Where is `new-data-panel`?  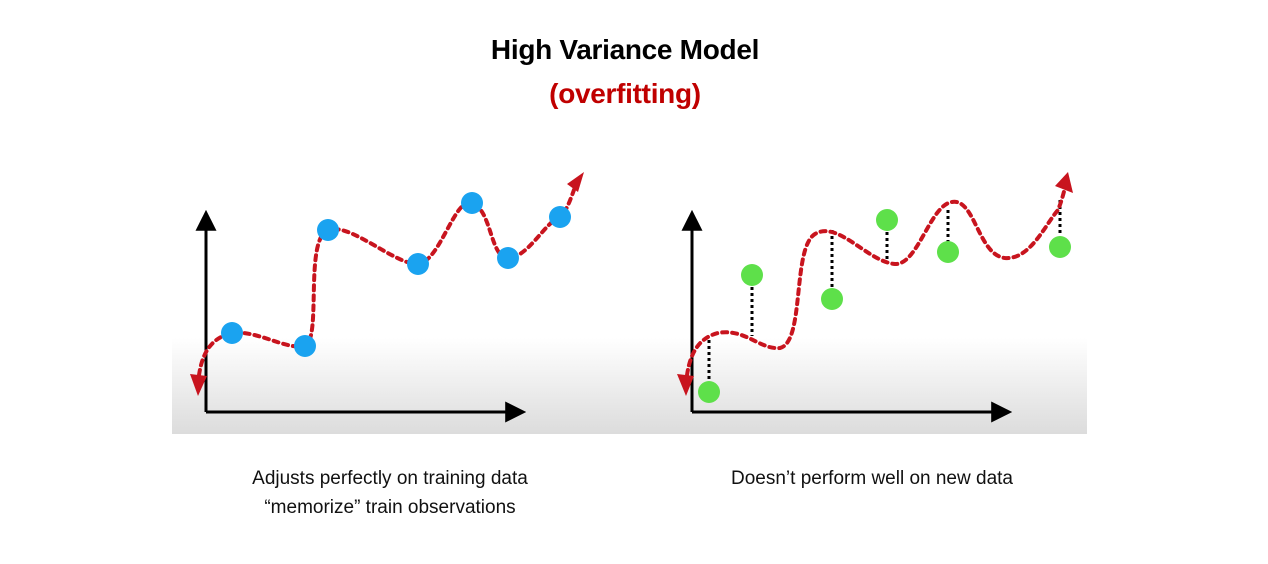
new-data-panel is located at coordinates (875, 297).